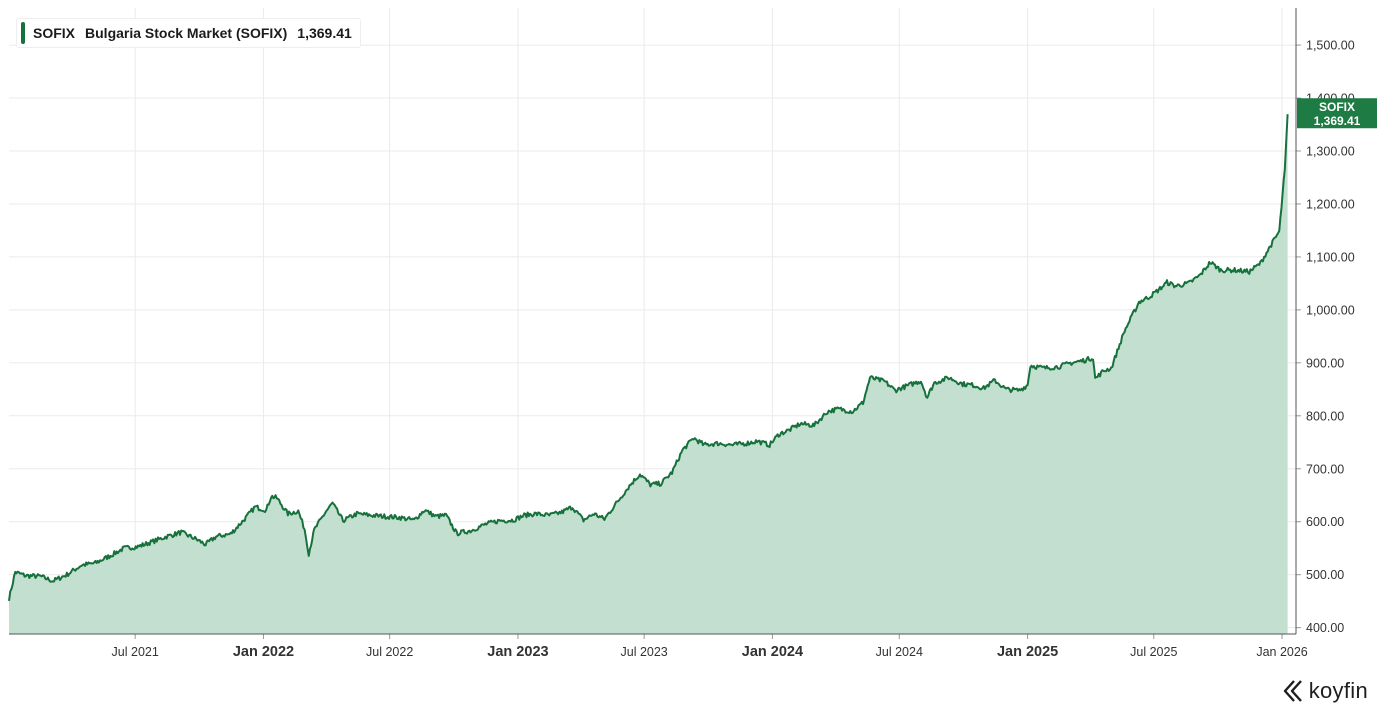  What do you see at coordinates (1338, 690) in the screenshot?
I see `brand-name: koyfin` at bounding box center [1338, 690].